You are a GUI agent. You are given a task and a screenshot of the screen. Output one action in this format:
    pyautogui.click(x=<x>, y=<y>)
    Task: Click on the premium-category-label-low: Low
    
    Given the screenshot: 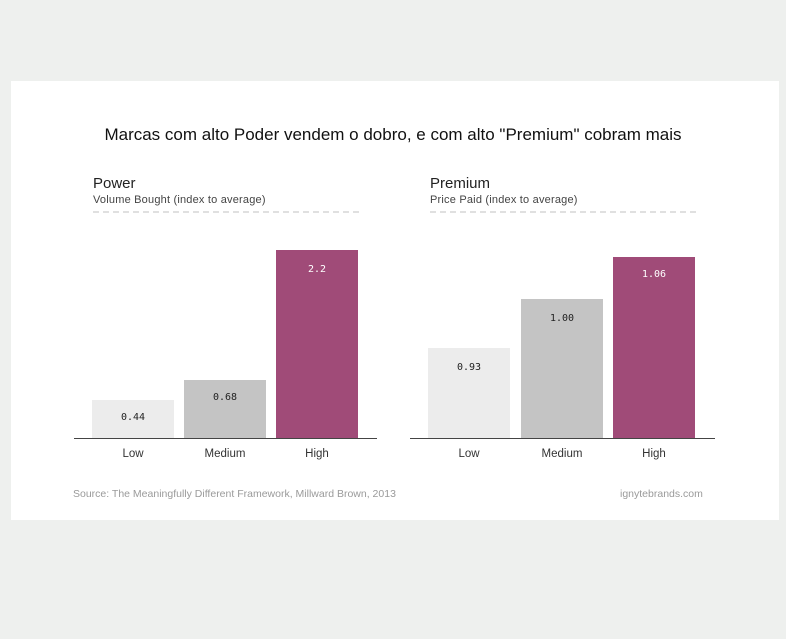 What is the action you would take?
    pyautogui.click(x=469, y=454)
    